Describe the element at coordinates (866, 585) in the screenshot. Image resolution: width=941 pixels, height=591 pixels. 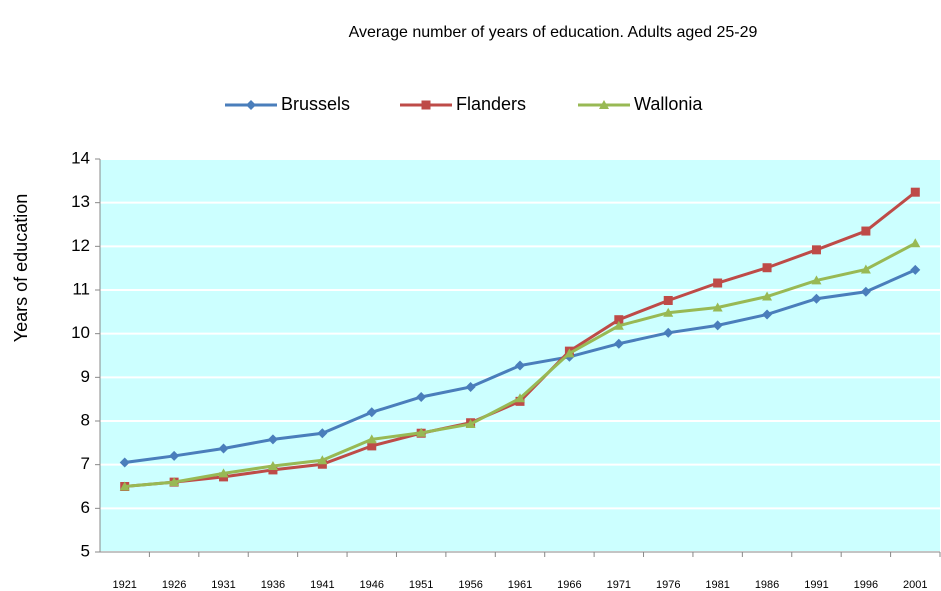
I see `x-tick-label: 1996` at that location.